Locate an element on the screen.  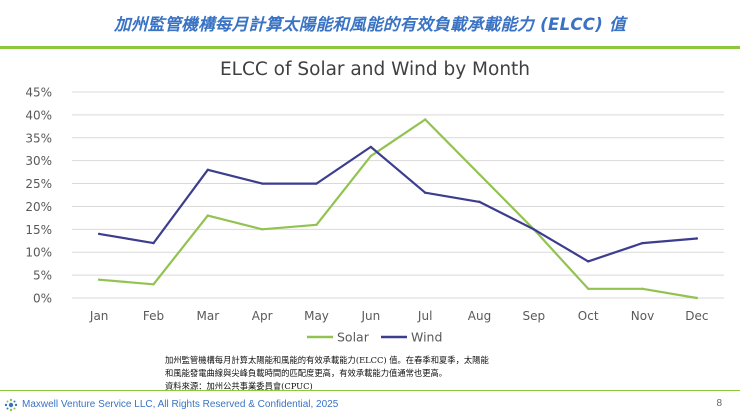
company-logo-icon is located at coordinates (11, 405).